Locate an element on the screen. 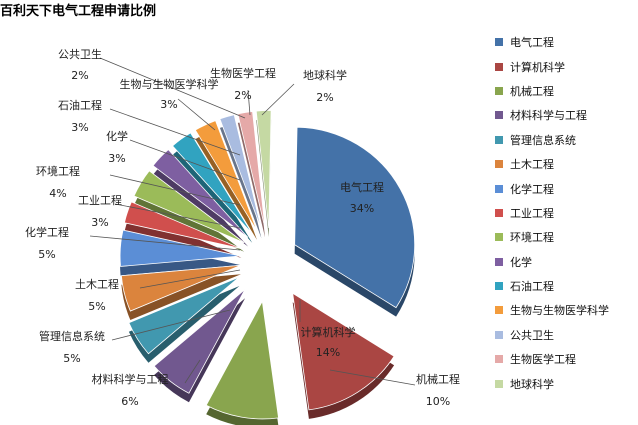 The width and height of the screenshot is (638, 425). slice-category-label: 环境工程 is located at coordinates (58, 171).